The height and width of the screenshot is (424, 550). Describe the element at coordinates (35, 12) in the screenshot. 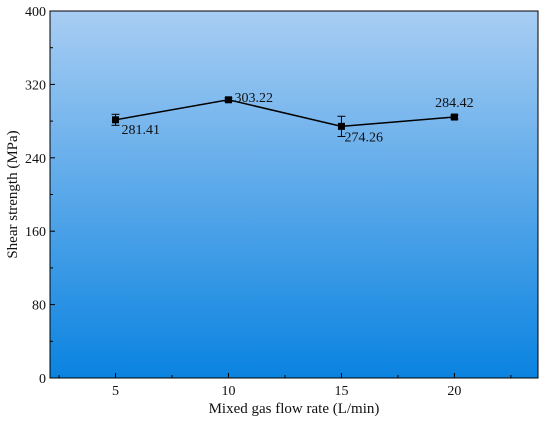

I see `y-tick-label: 400` at that location.